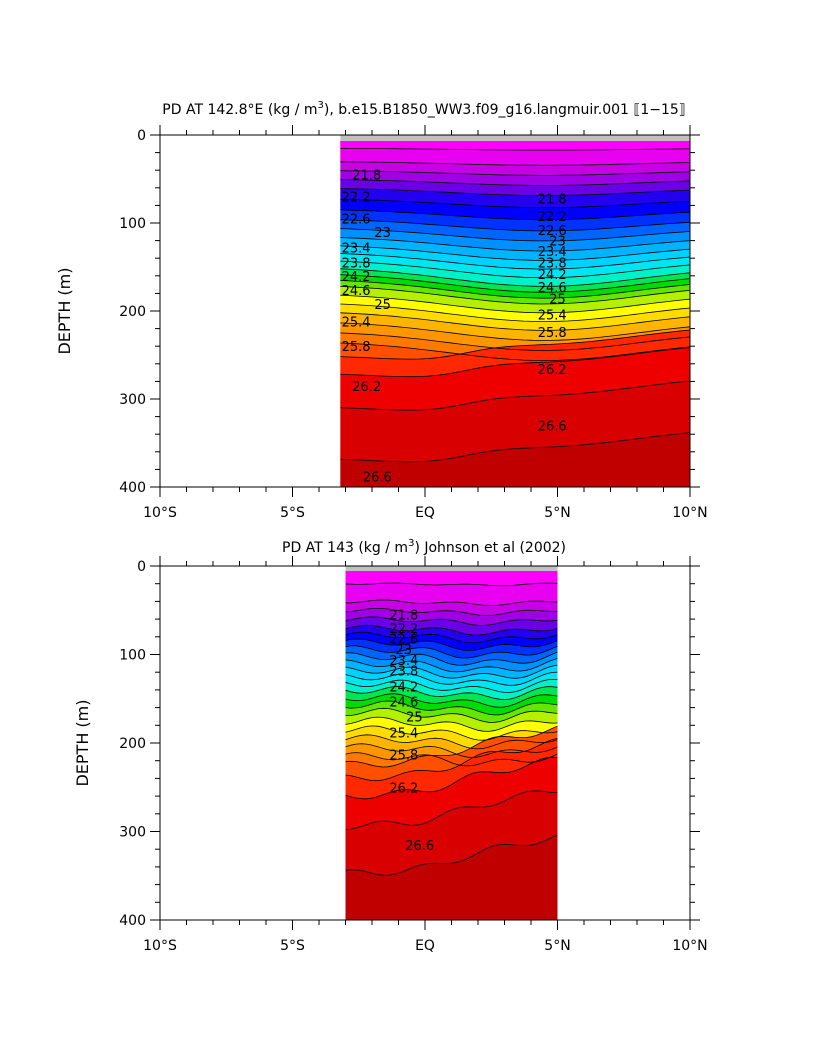 Image resolution: width=818 pixels, height=1055 pixels. Describe the element at coordinates (132, 488) in the screenshot. I see `y-tick-label: 400` at that location.